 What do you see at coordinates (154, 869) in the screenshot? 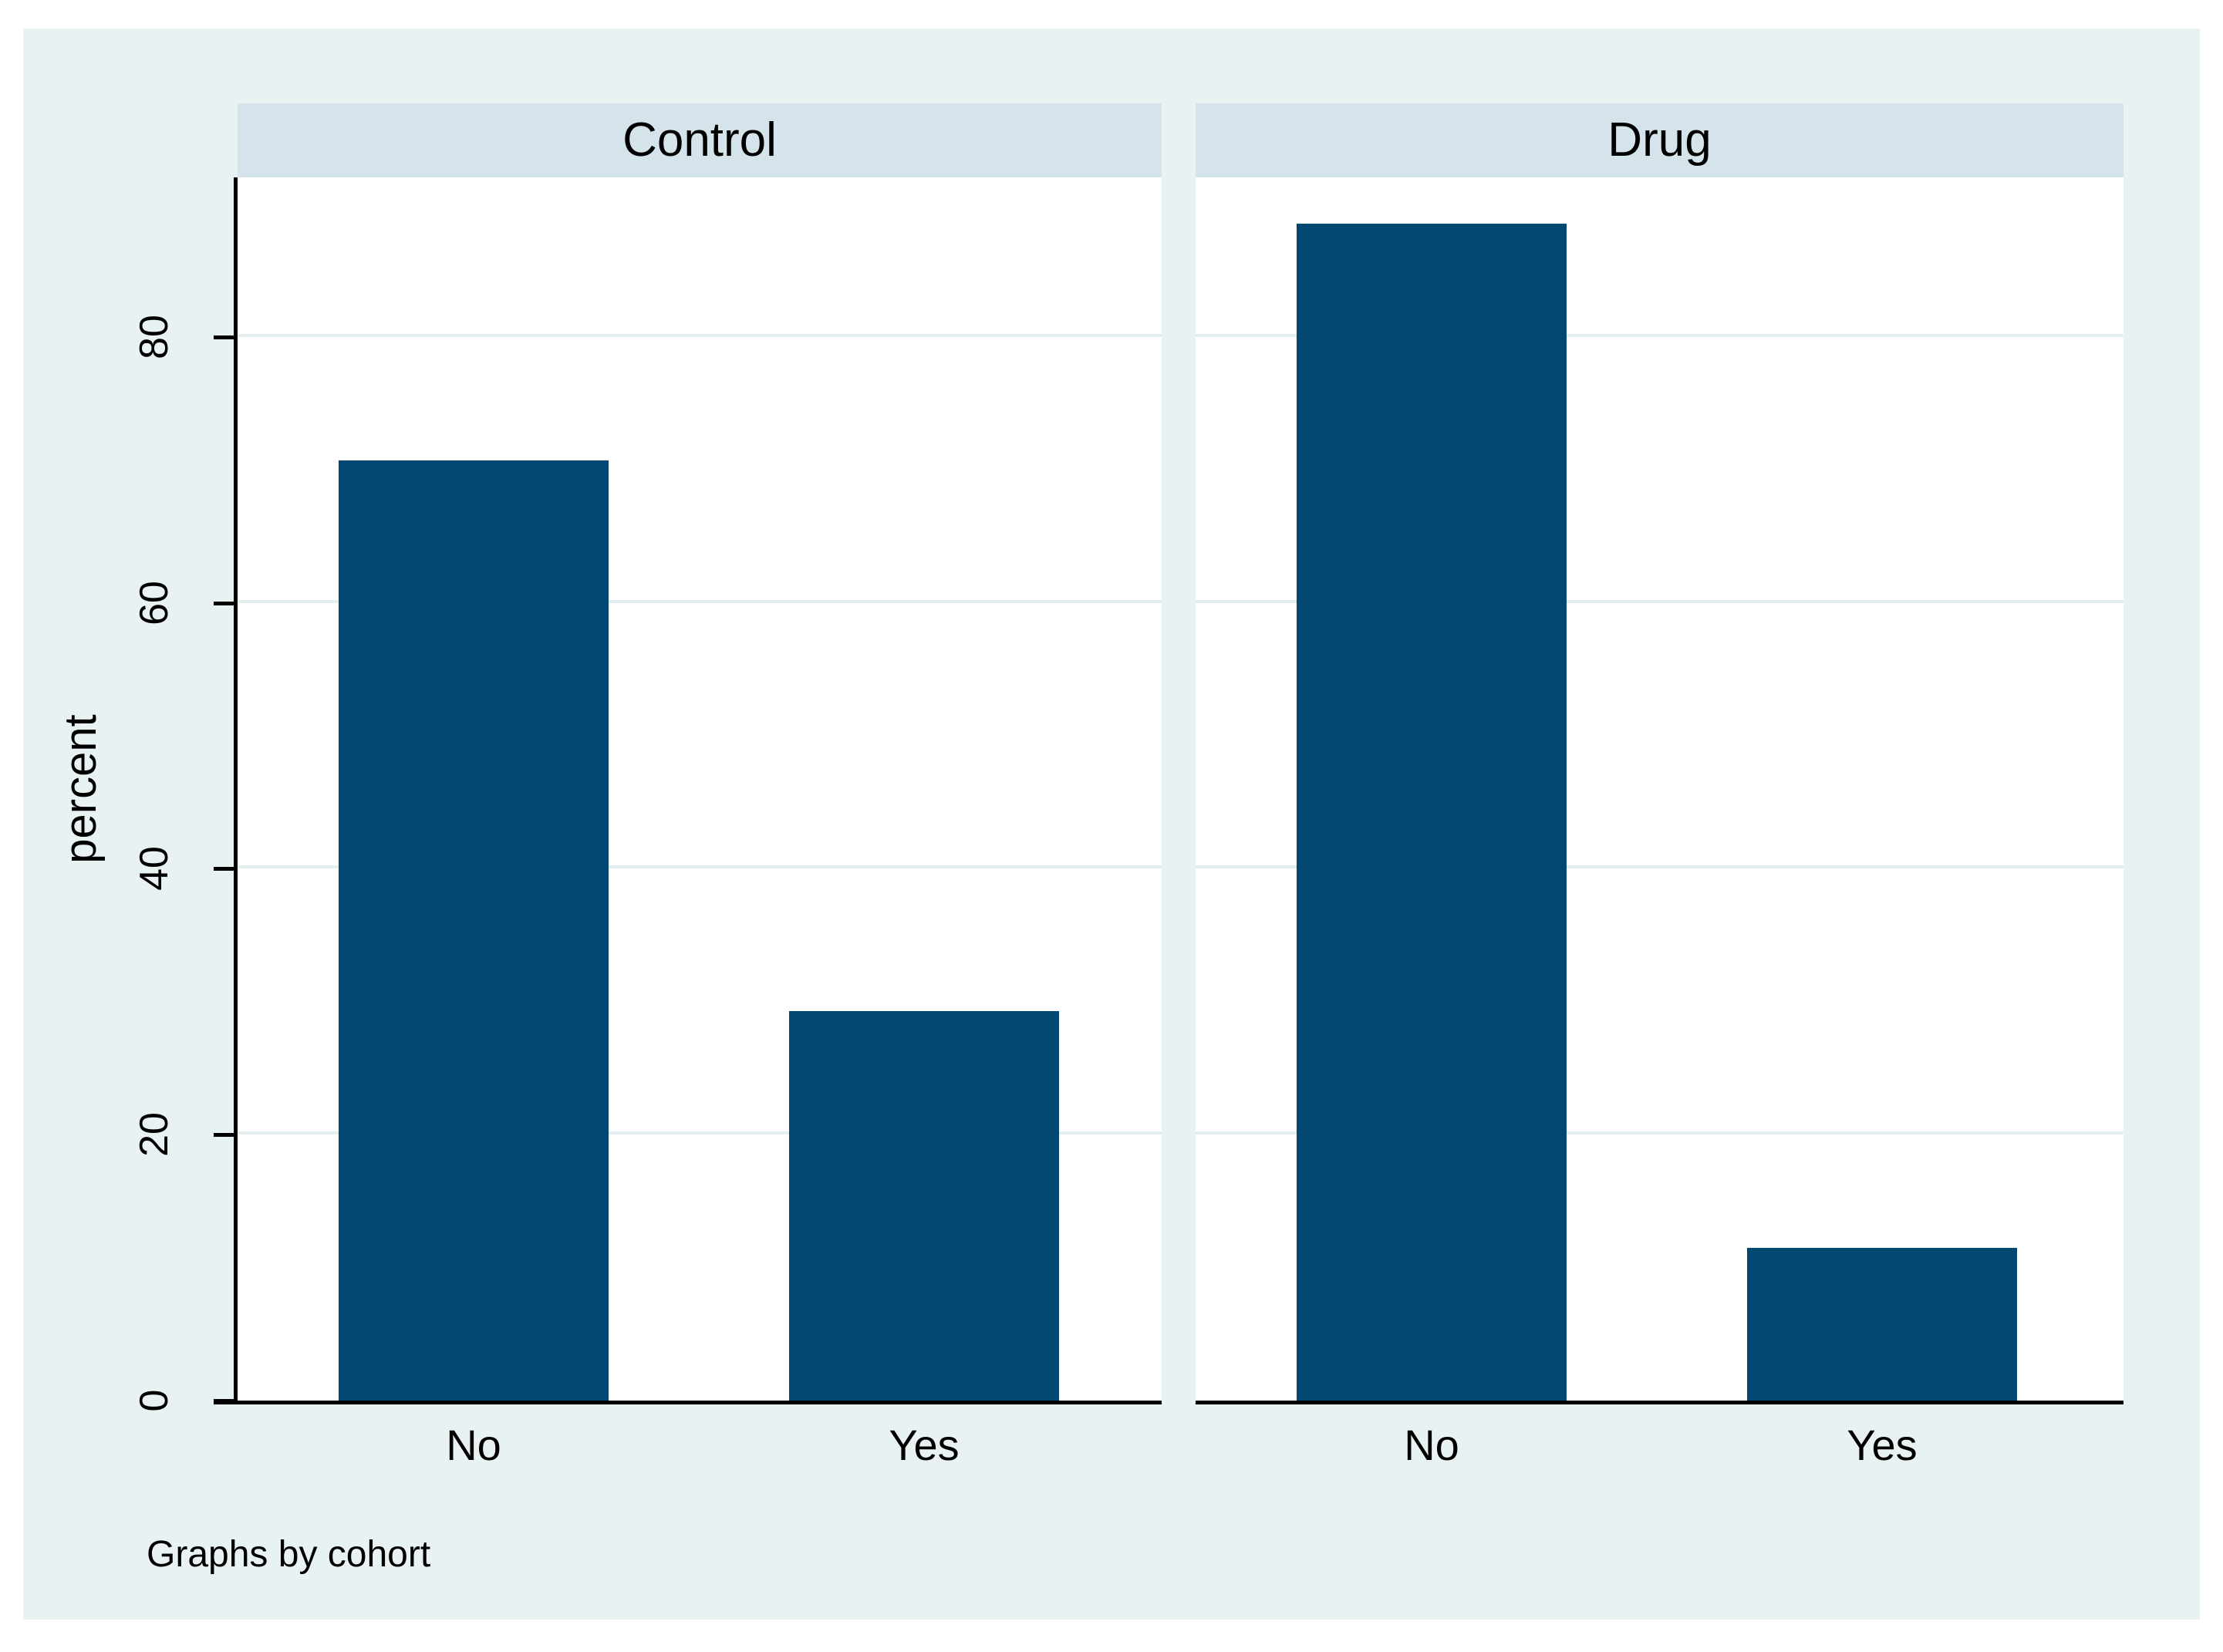
I see `y-tick-label-40: 40` at bounding box center [154, 869].